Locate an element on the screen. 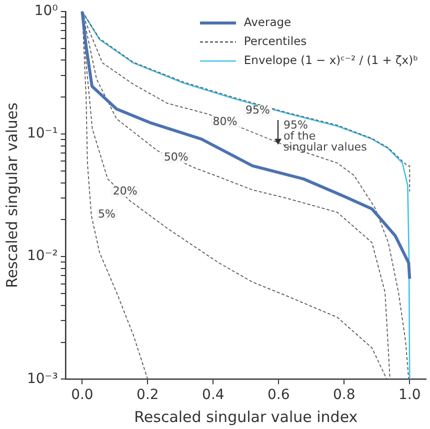 Image resolution: width=430 pixels, height=429 pixels. annotation: 5% is located at coordinates (107, 213).